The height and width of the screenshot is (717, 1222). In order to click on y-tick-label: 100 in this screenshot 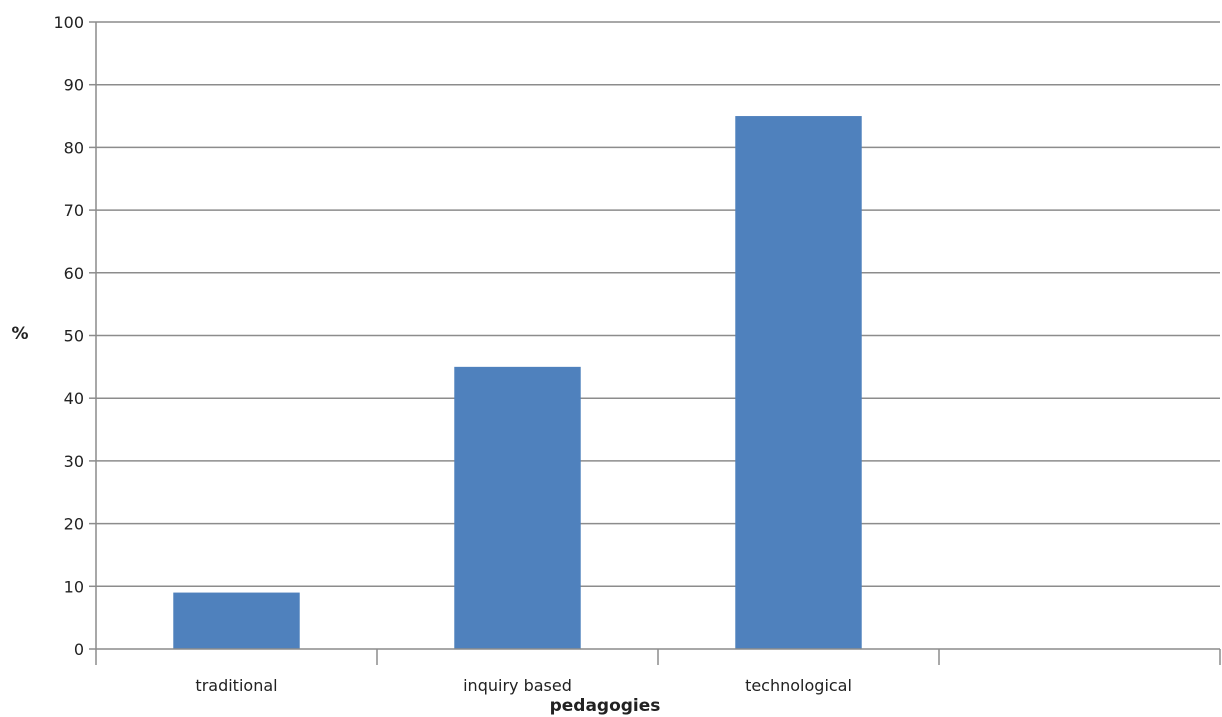, I will do `click(68, 22)`.